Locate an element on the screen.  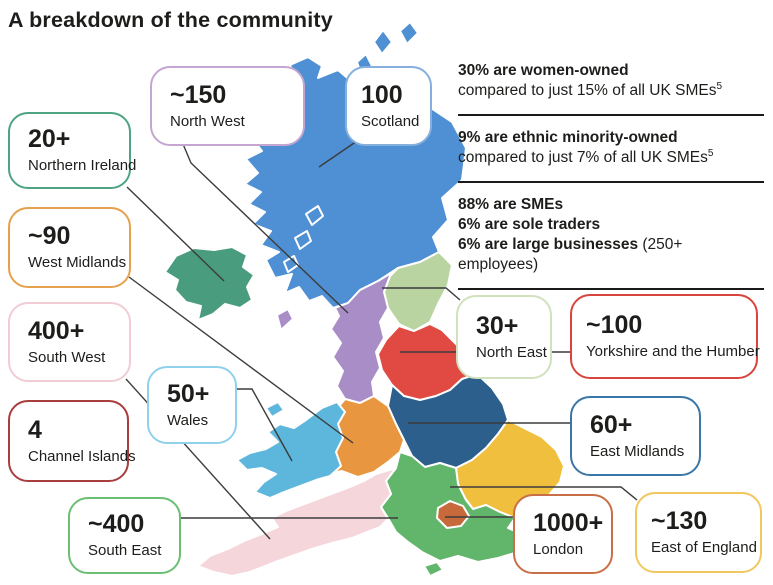
stat-detail-text: compared to just 15% of all UK SMEs is located at coordinates (587, 90).